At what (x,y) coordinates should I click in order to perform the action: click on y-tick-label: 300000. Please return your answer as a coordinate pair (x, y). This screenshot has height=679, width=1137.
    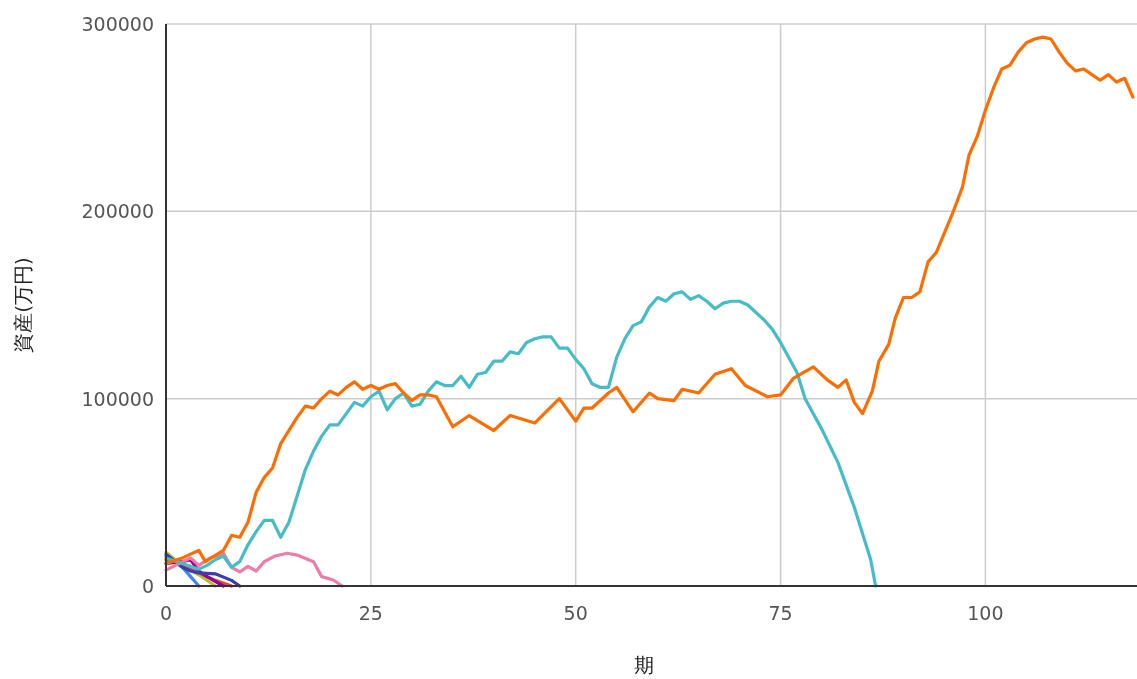
    Looking at the image, I should click on (117, 24).